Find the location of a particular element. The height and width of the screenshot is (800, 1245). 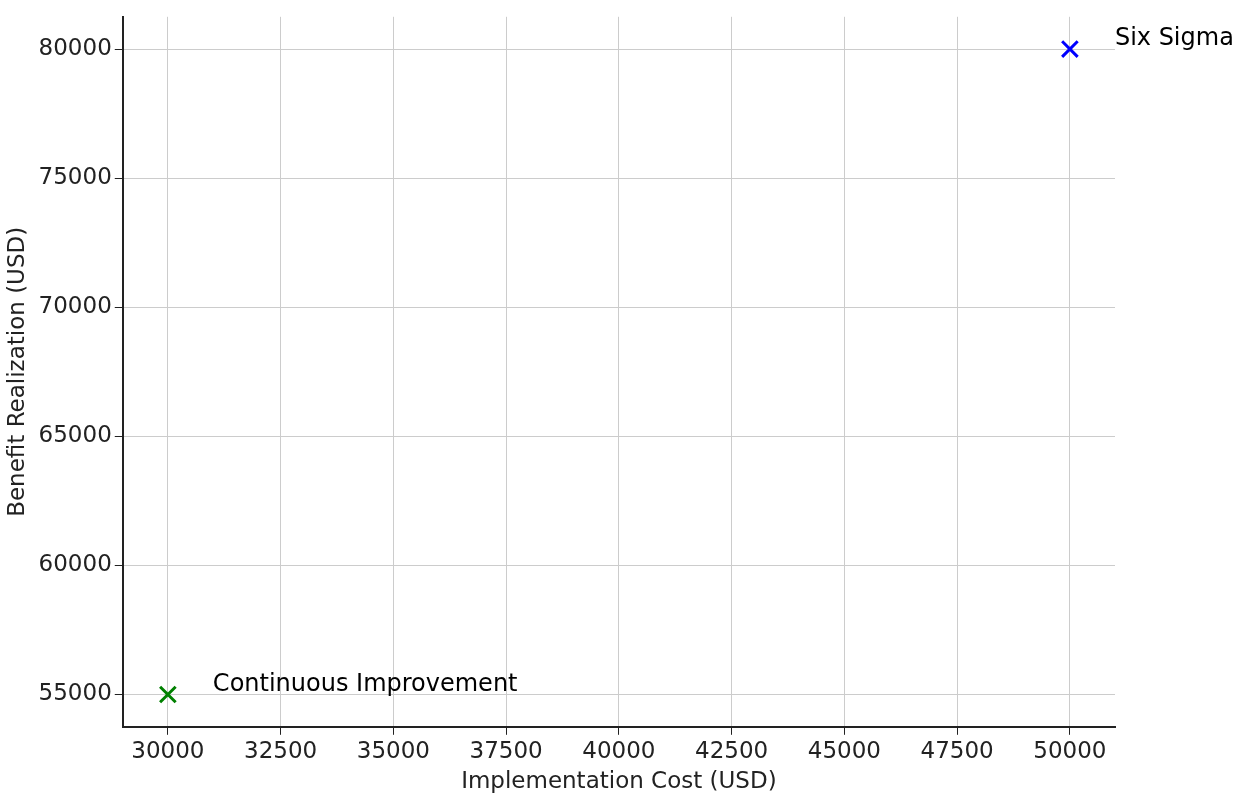

y-tick-label: 65000 is located at coordinates (75, 434).